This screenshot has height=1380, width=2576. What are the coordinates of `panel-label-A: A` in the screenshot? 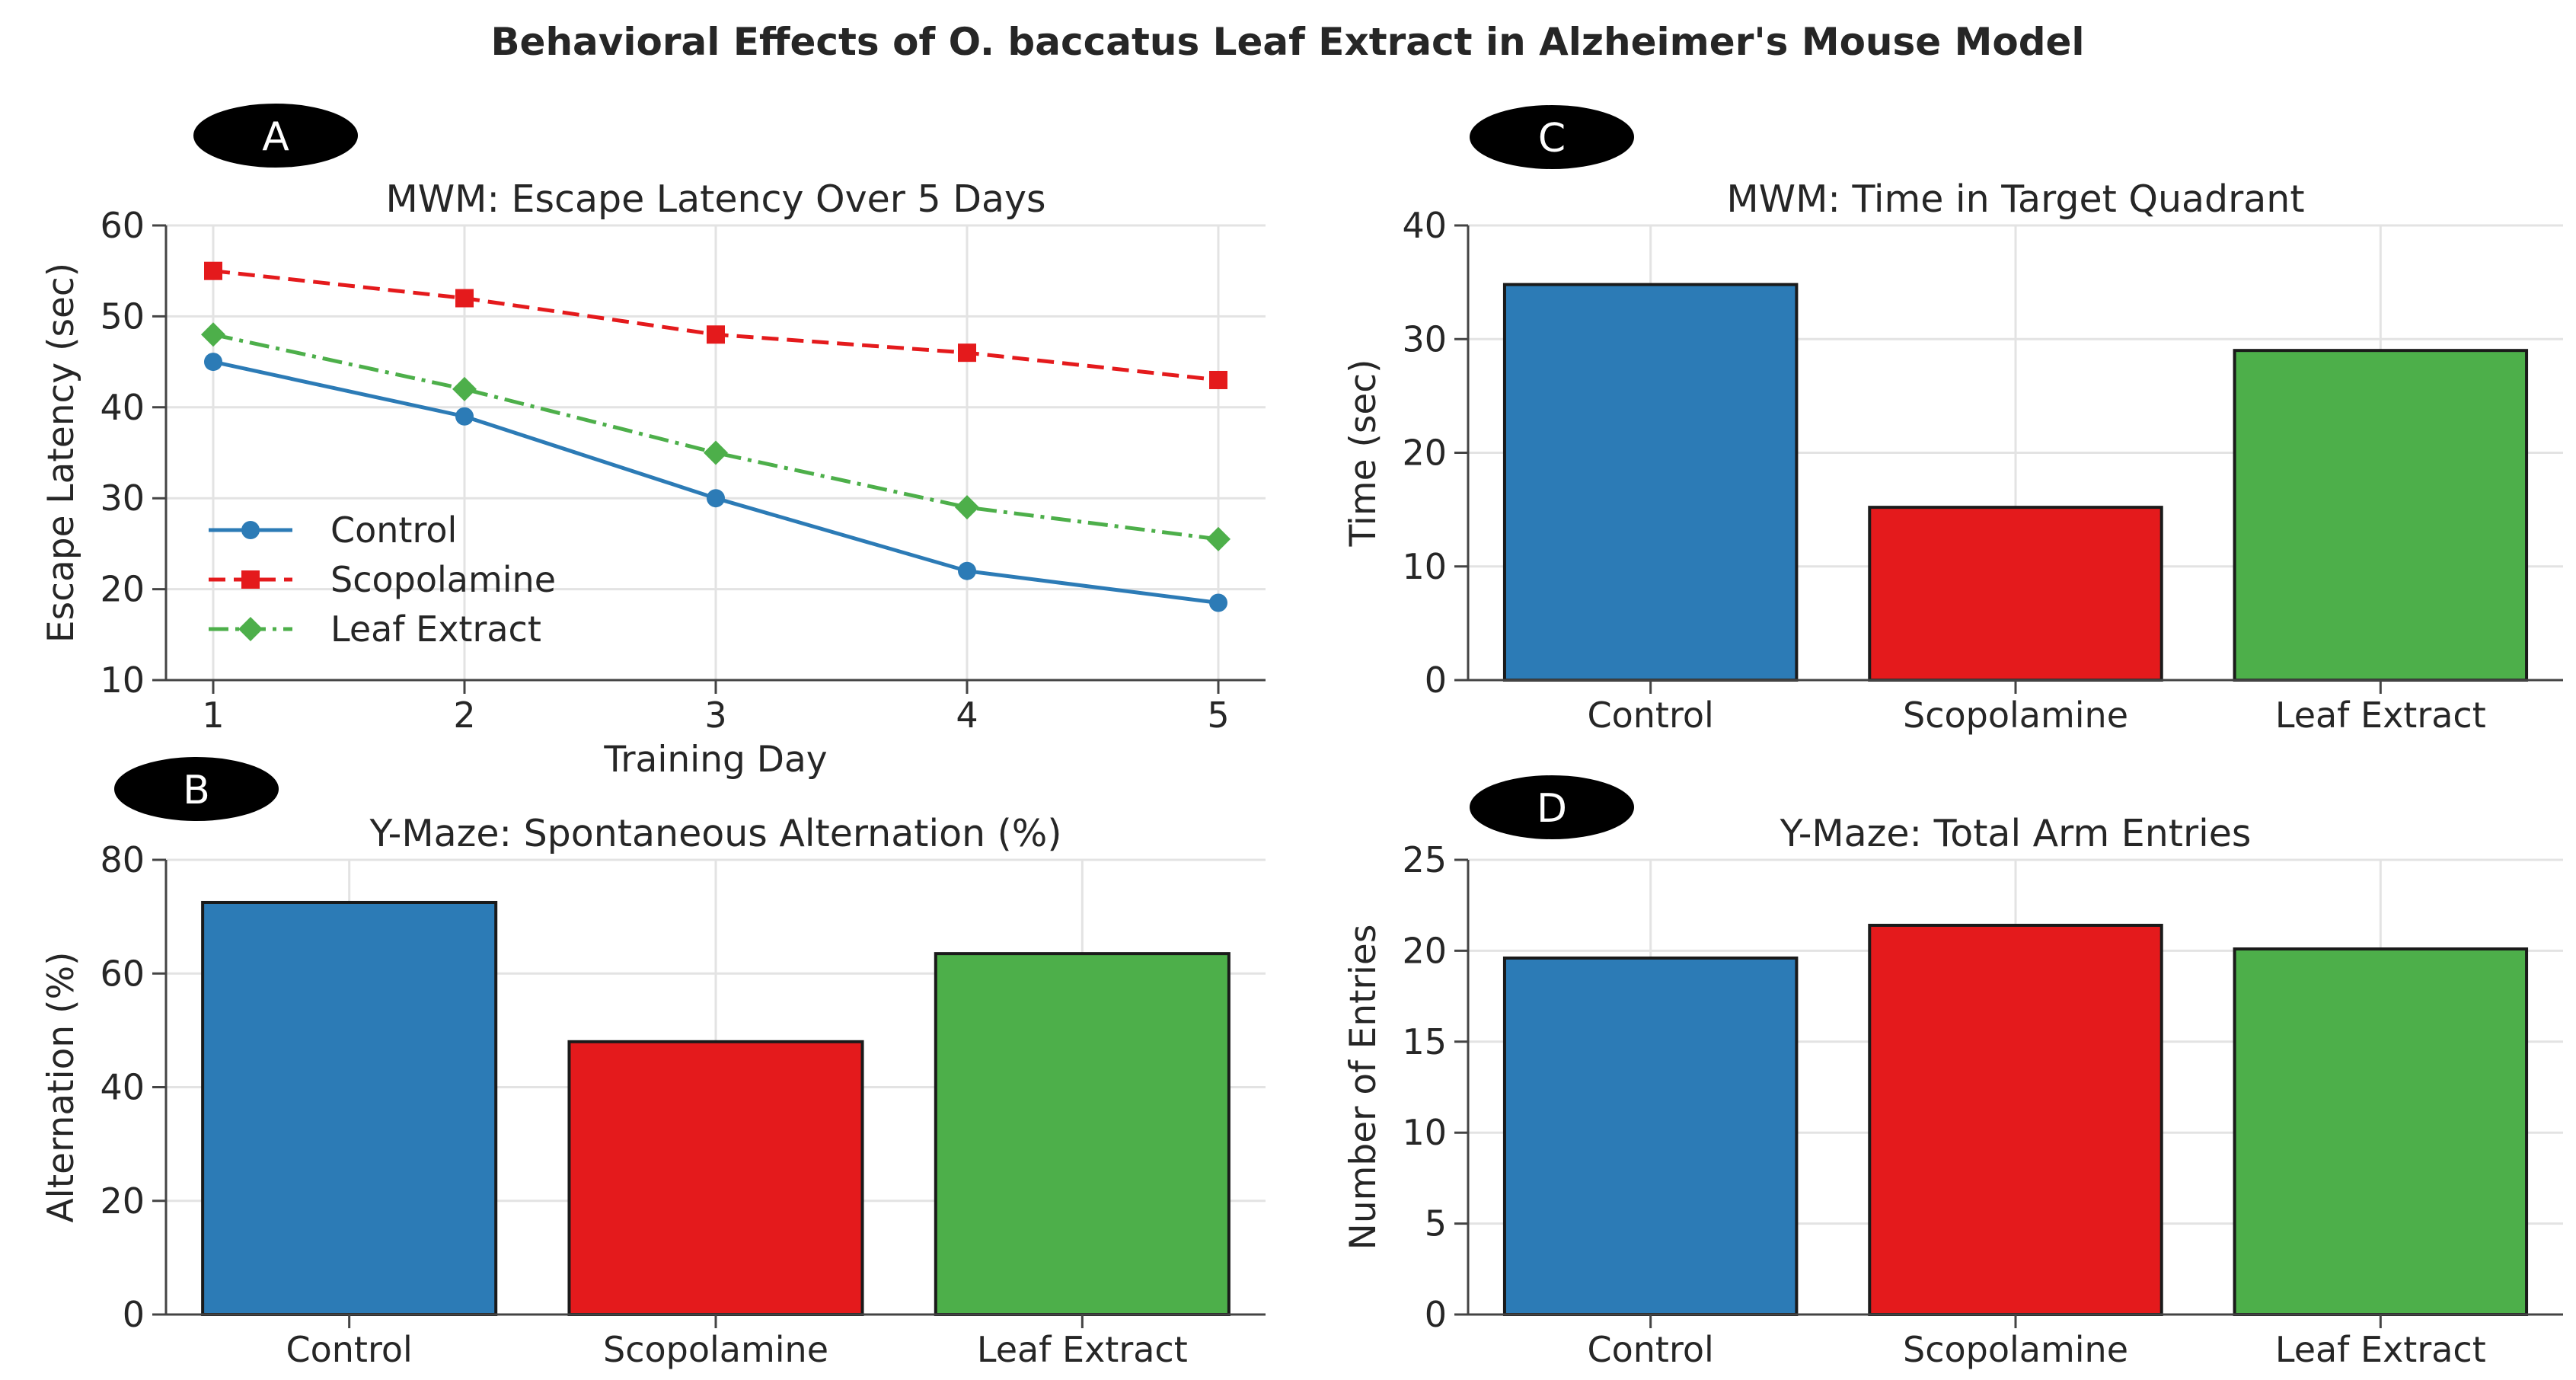 It's located at (275, 136).